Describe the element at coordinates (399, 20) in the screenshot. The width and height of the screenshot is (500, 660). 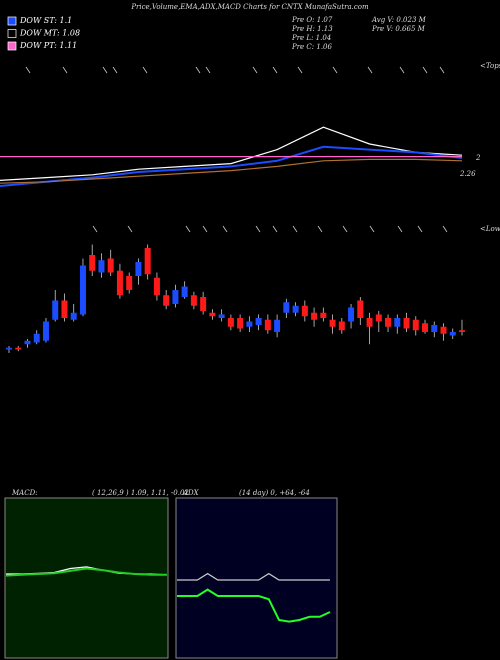
I see `stat: Avg V: 0.023 M` at that location.